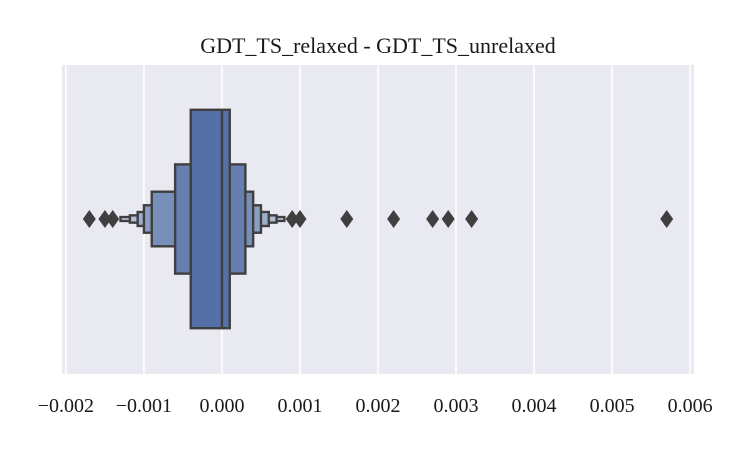 The width and height of the screenshot is (750, 450). What do you see at coordinates (612, 406) in the screenshot?
I see `x-tick-label: 0.005` at bounding box center [612, 406].